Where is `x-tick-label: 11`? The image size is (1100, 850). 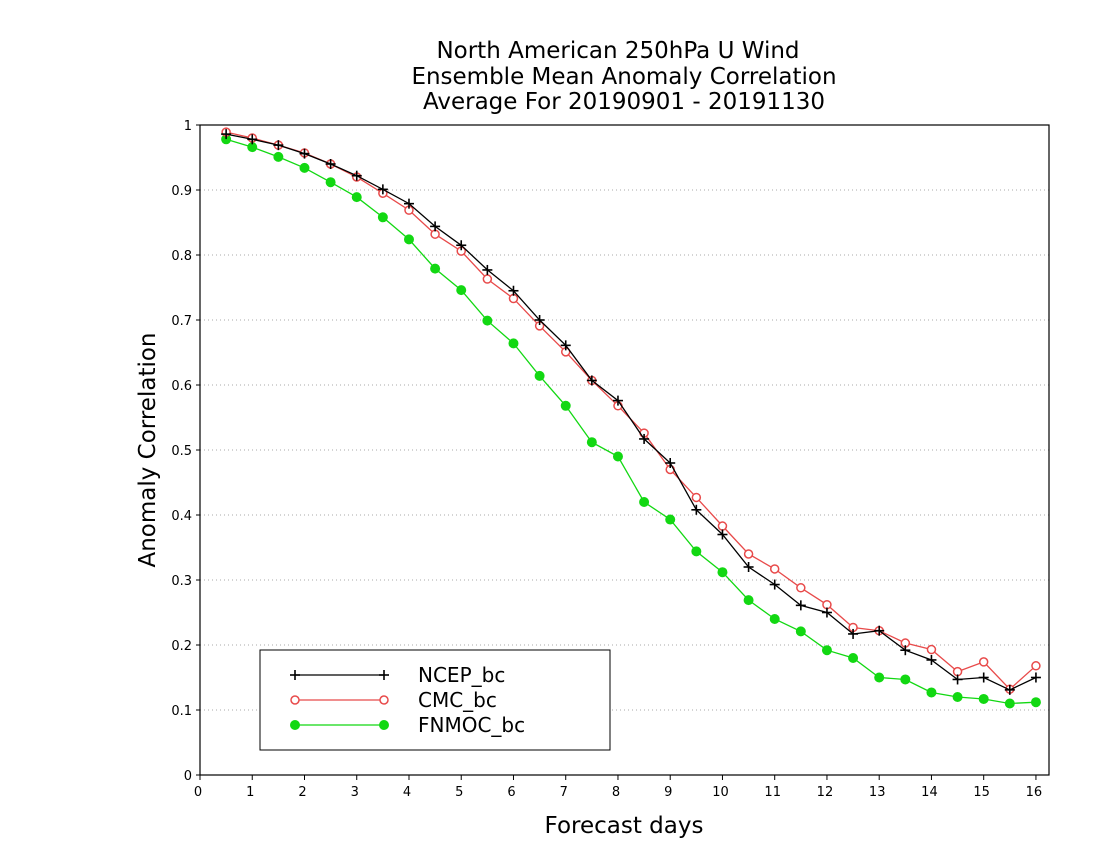 x-tick-label: 11 is located at coordinates (772, 792).